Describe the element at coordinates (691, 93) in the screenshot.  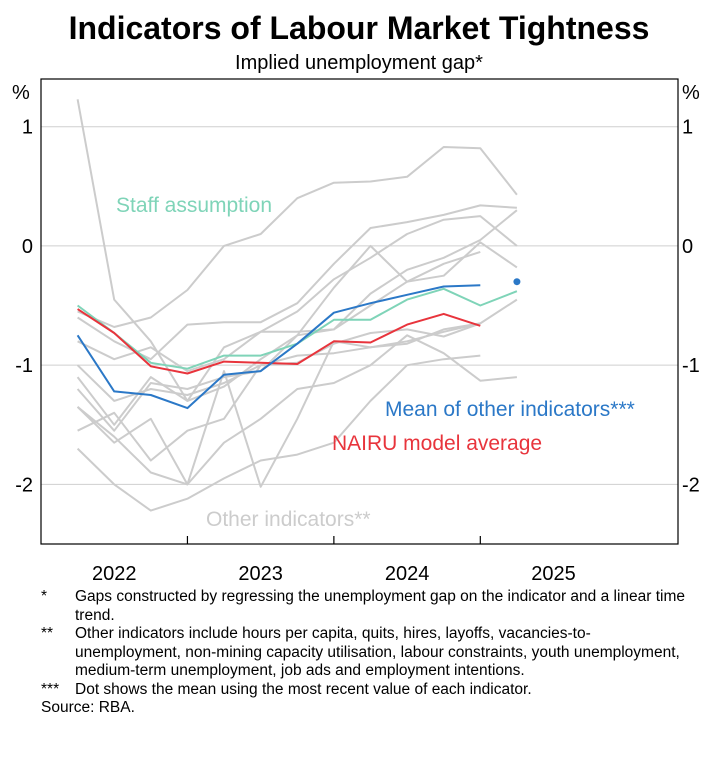
I see `y-unit-right: %` at that location.